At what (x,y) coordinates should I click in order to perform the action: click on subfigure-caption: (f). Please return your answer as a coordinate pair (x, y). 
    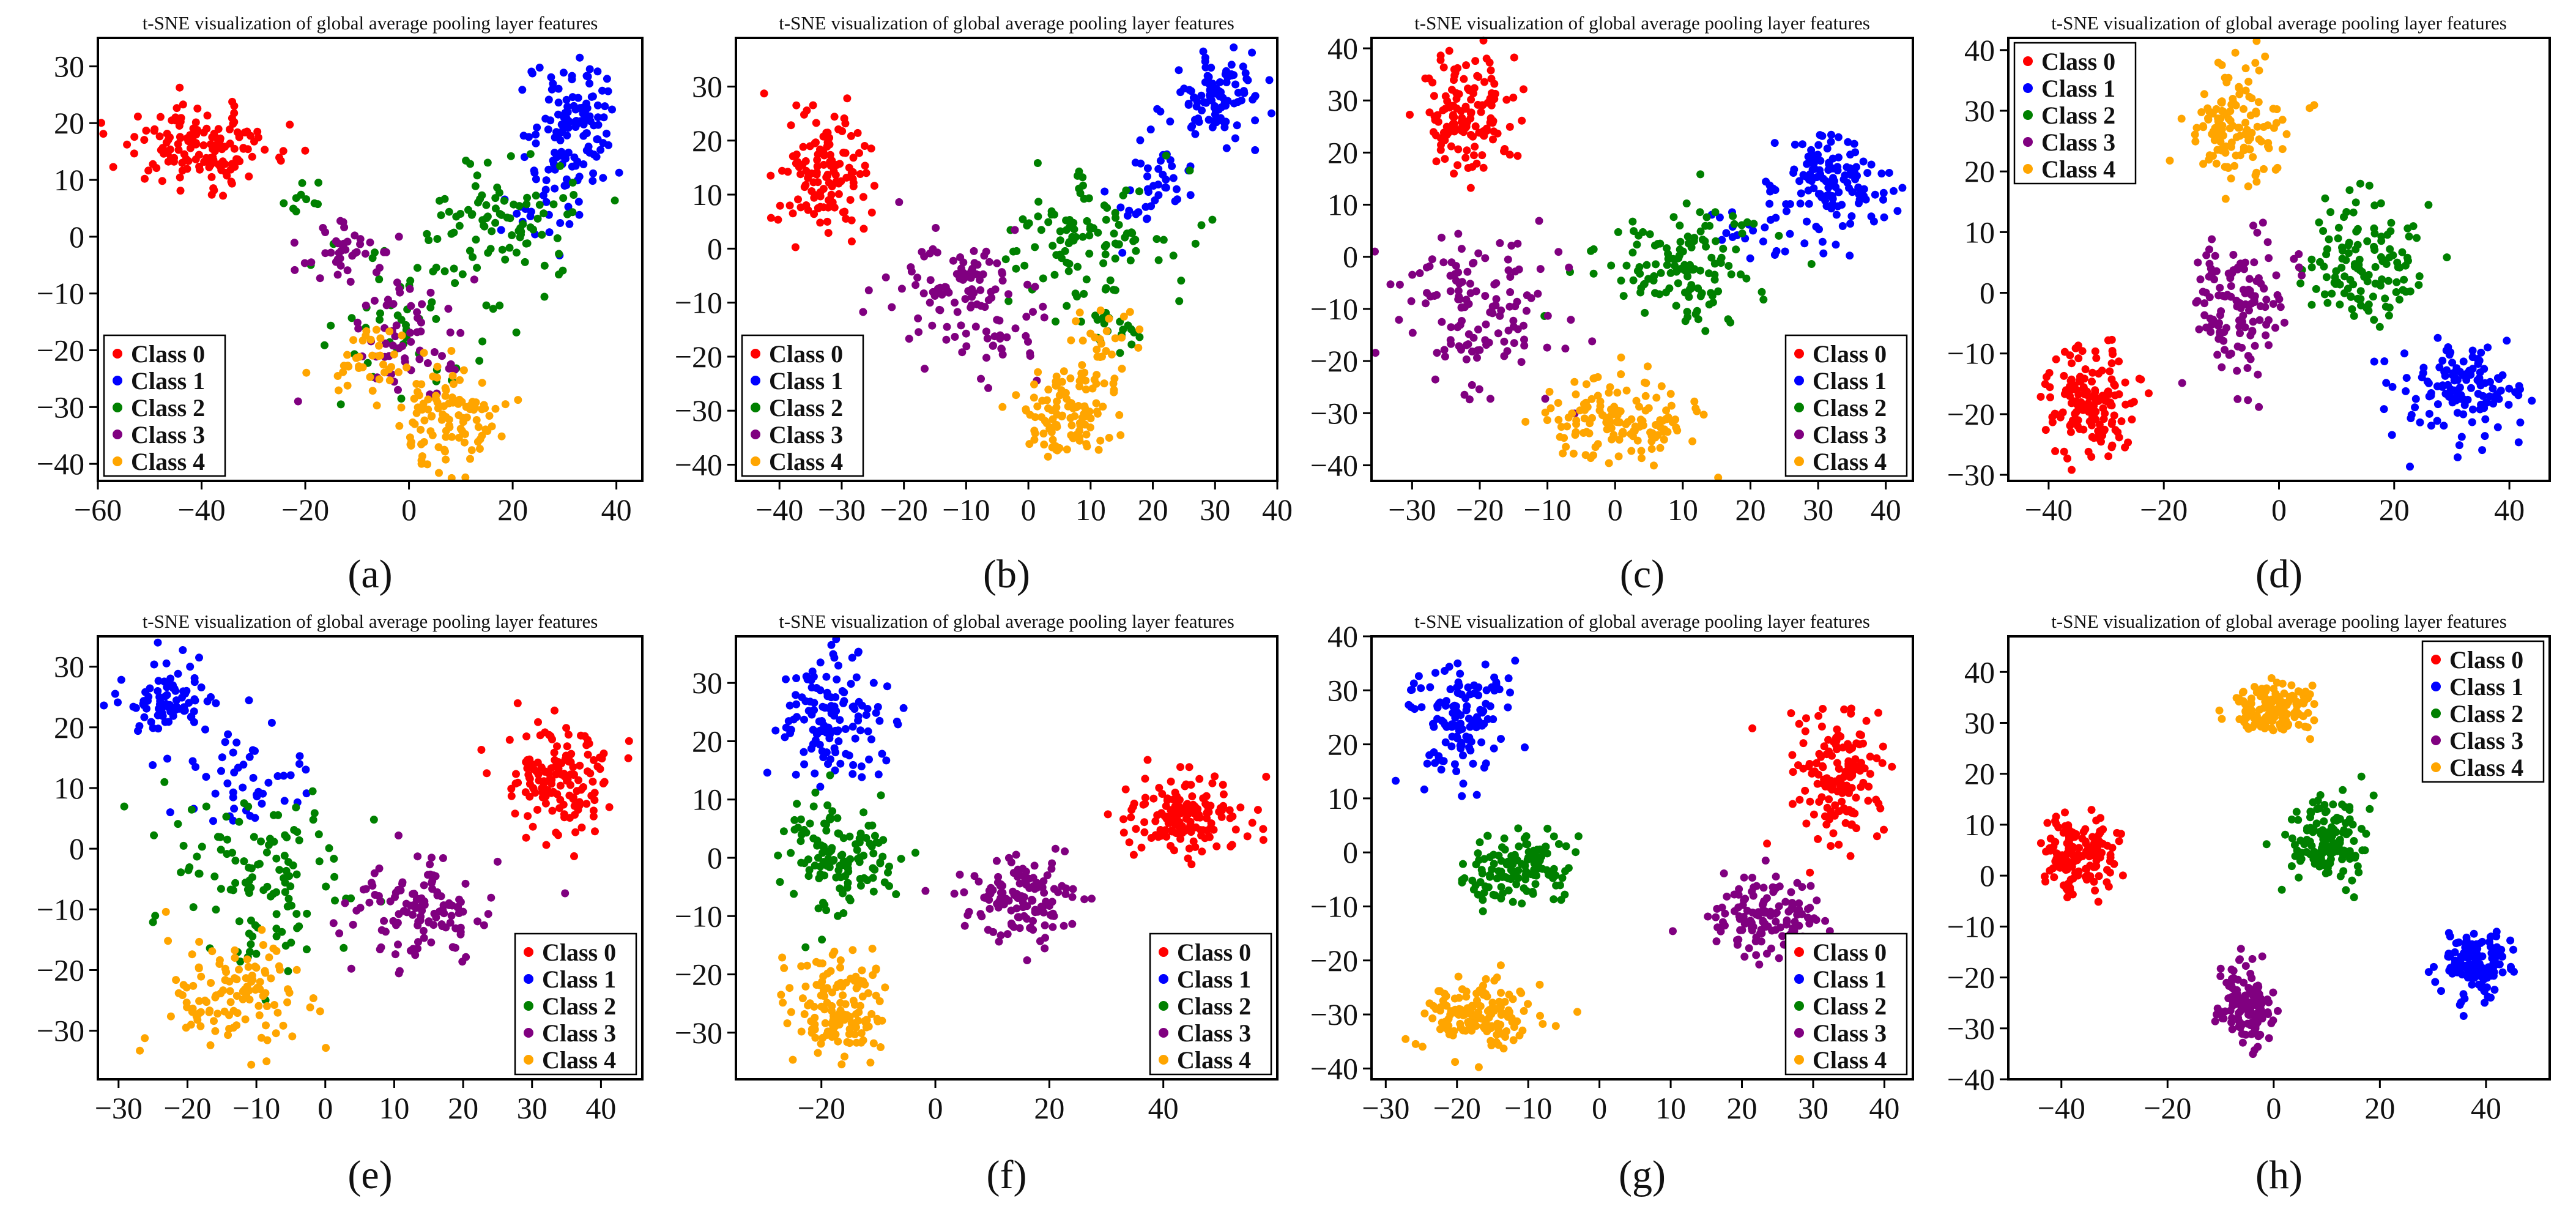
    Looking at the image, I should click on (1007, 1175).